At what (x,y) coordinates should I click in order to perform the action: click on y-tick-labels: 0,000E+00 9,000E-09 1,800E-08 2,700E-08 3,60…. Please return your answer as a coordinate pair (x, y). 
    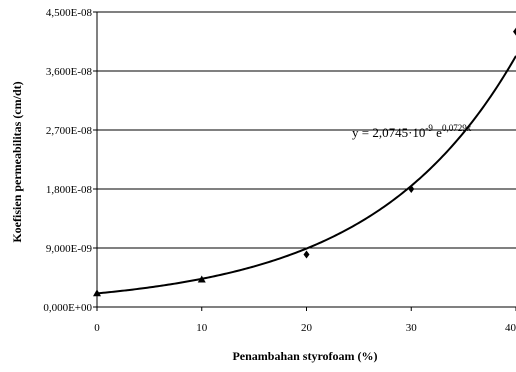
    Looking at the image, I should click on (67, 160).